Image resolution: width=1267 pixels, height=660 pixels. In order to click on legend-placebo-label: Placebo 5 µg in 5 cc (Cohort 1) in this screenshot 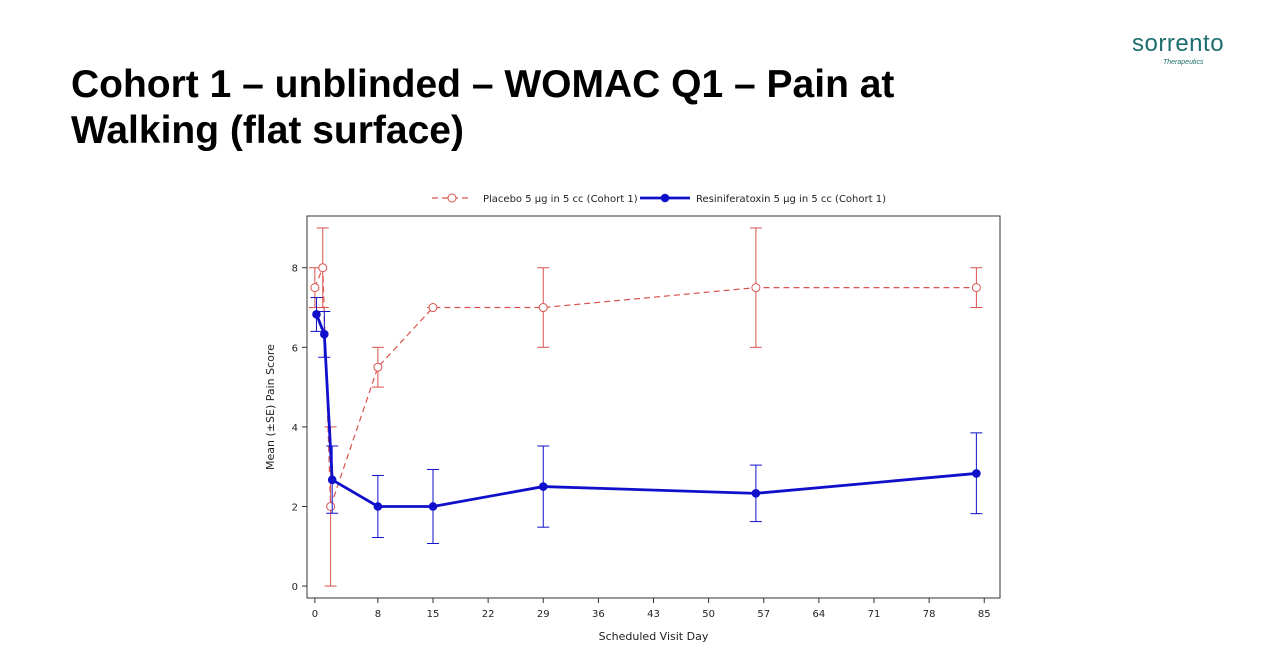, I will do `click(560, 199)`.